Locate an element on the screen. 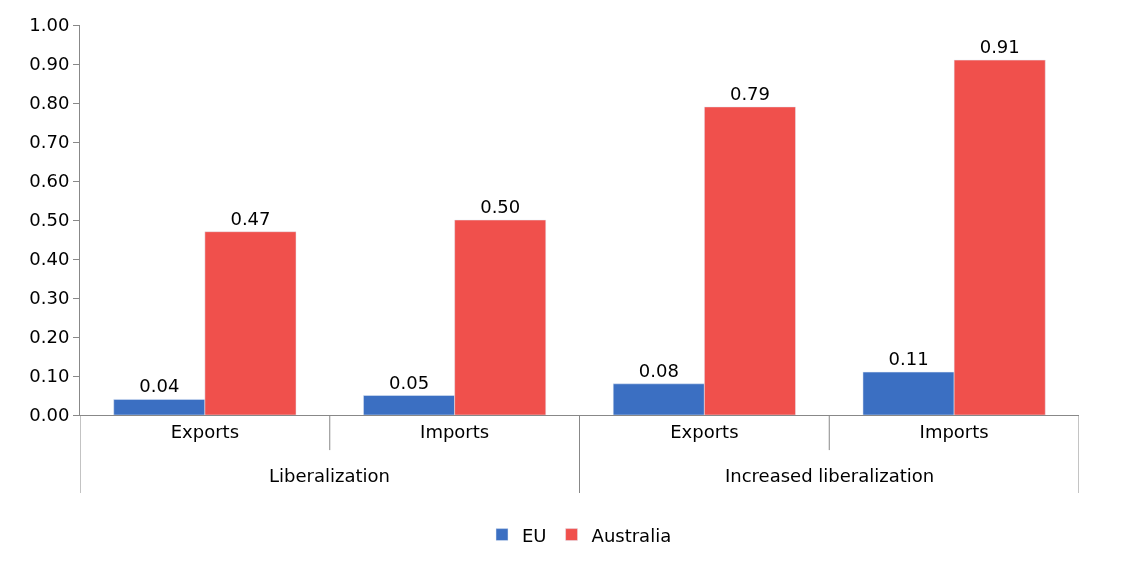 The width and height of the screenshot is (1124, 566). y-tick-label: 0.20 is located at coordinates (49, 337).